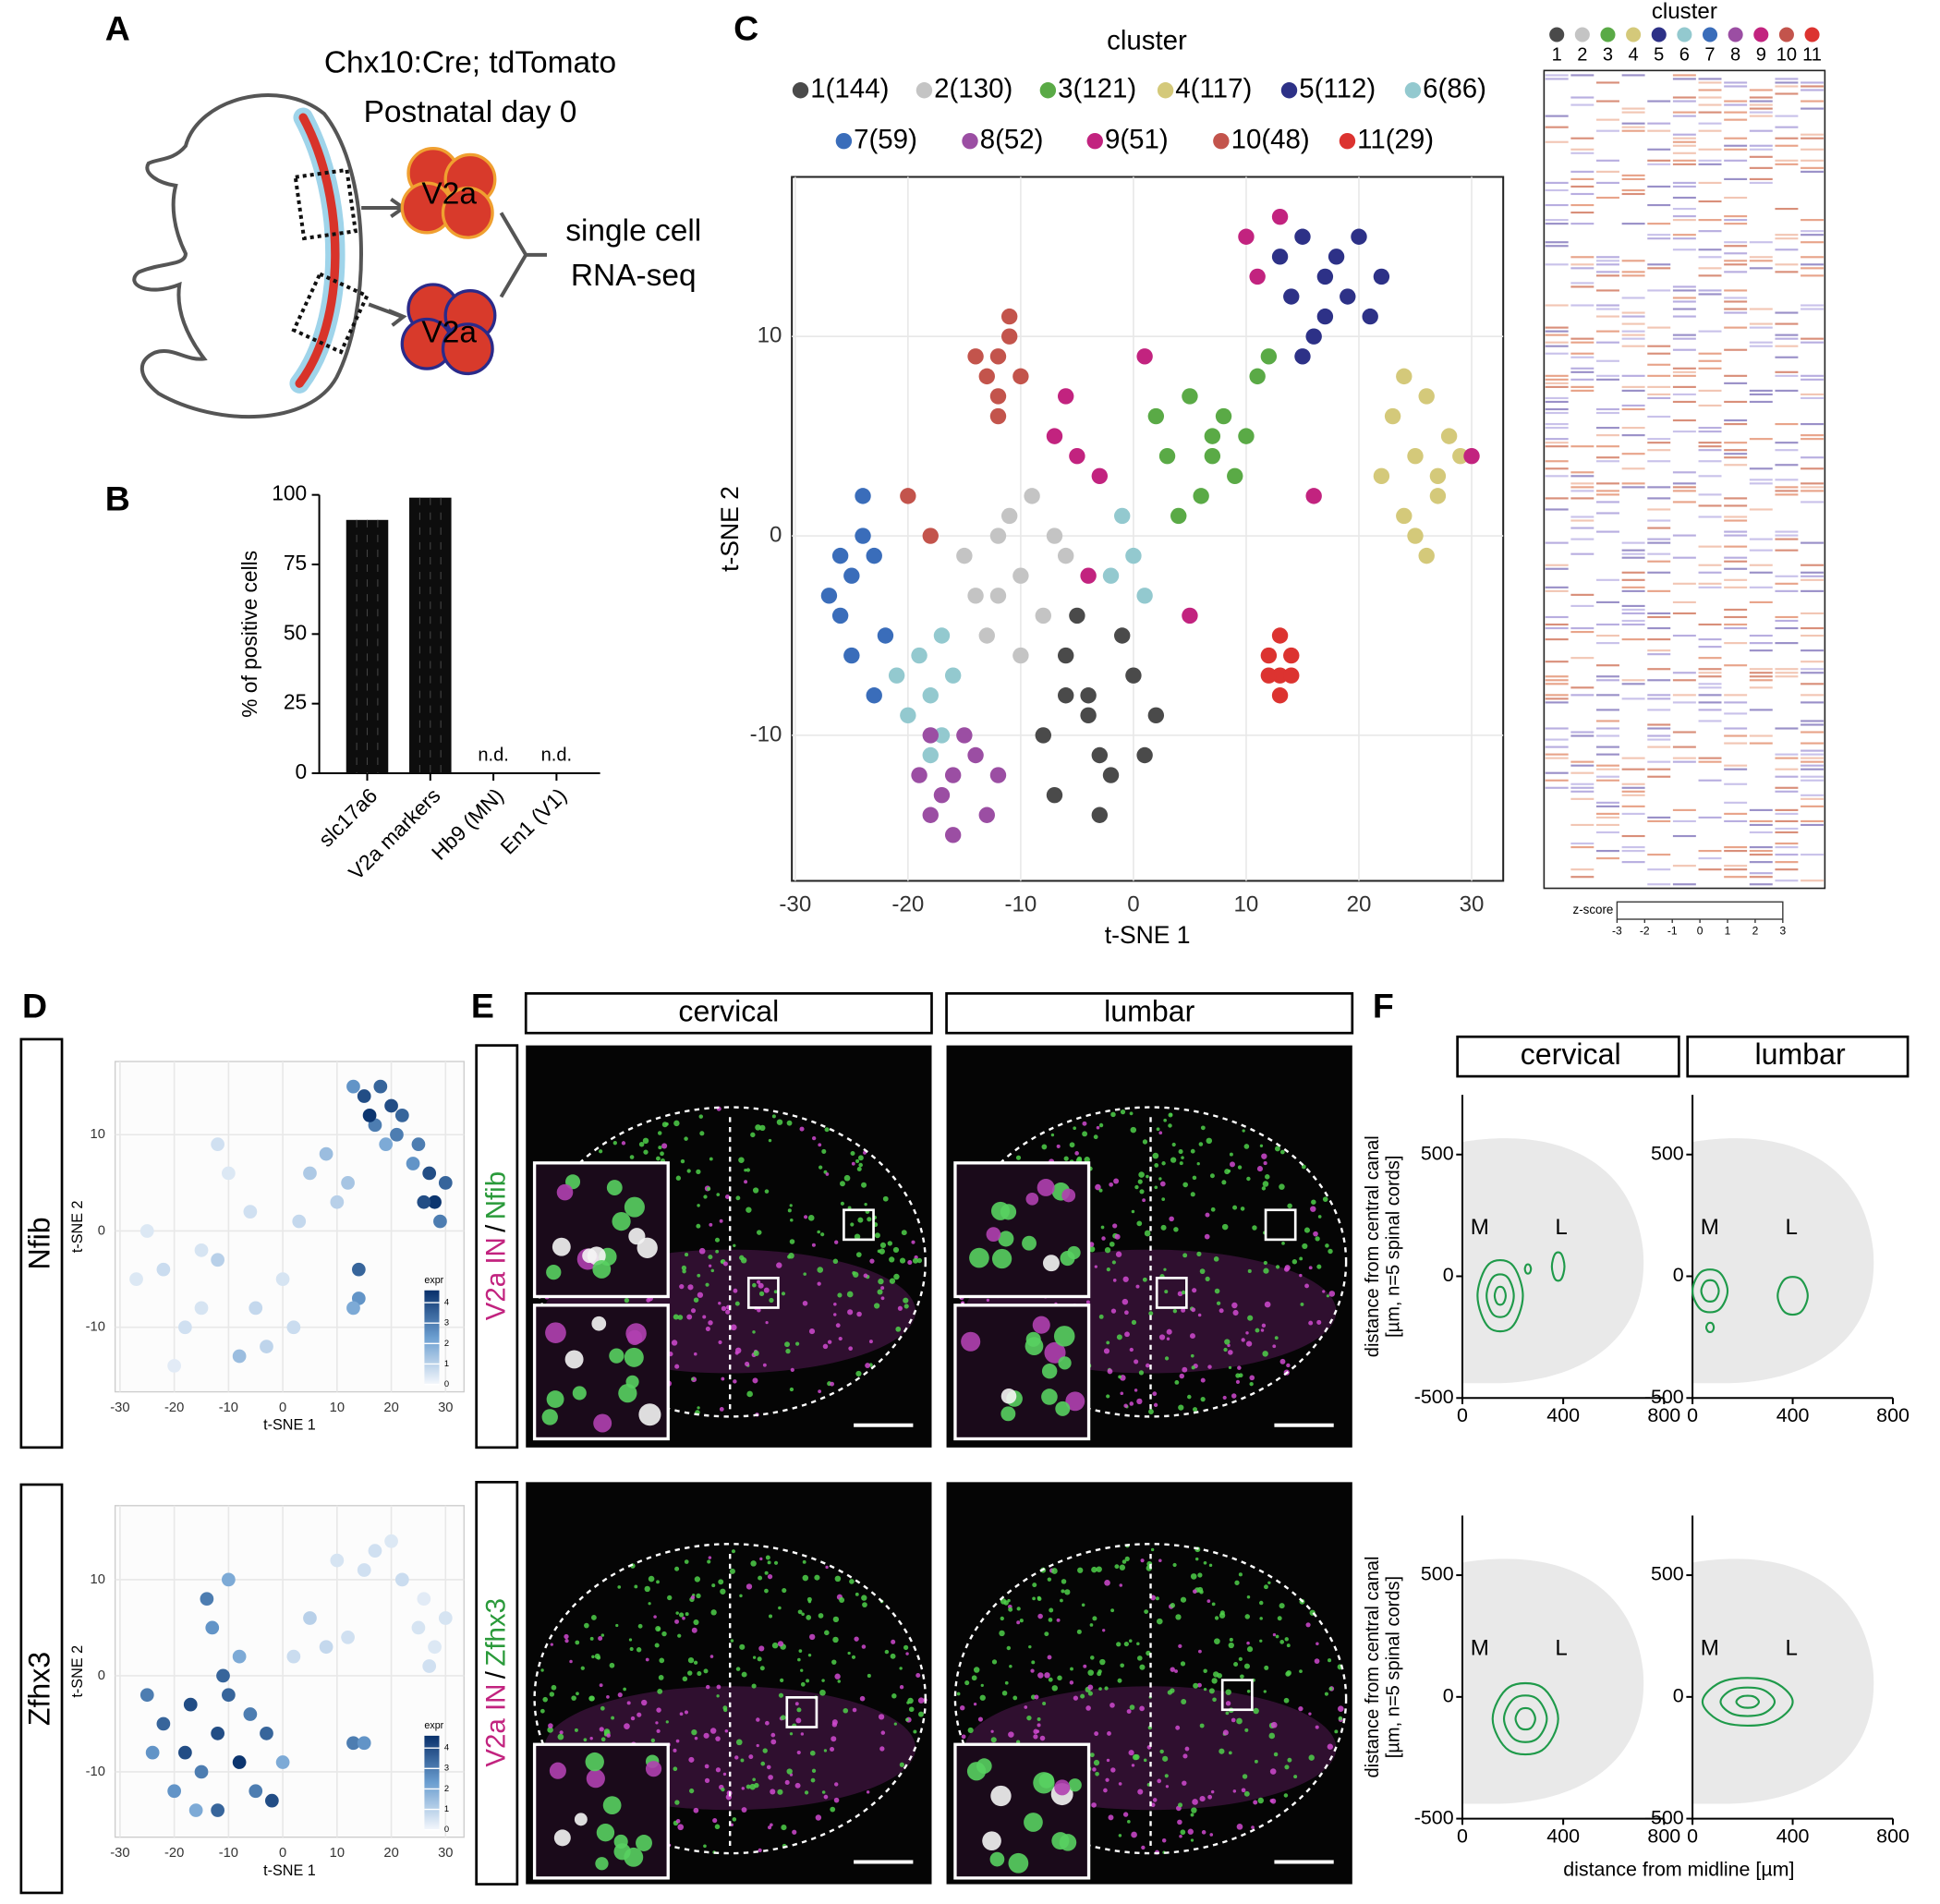 This screenshot has height=1904, width=1940. I want to click on density-contour, so click(1525, 1718).